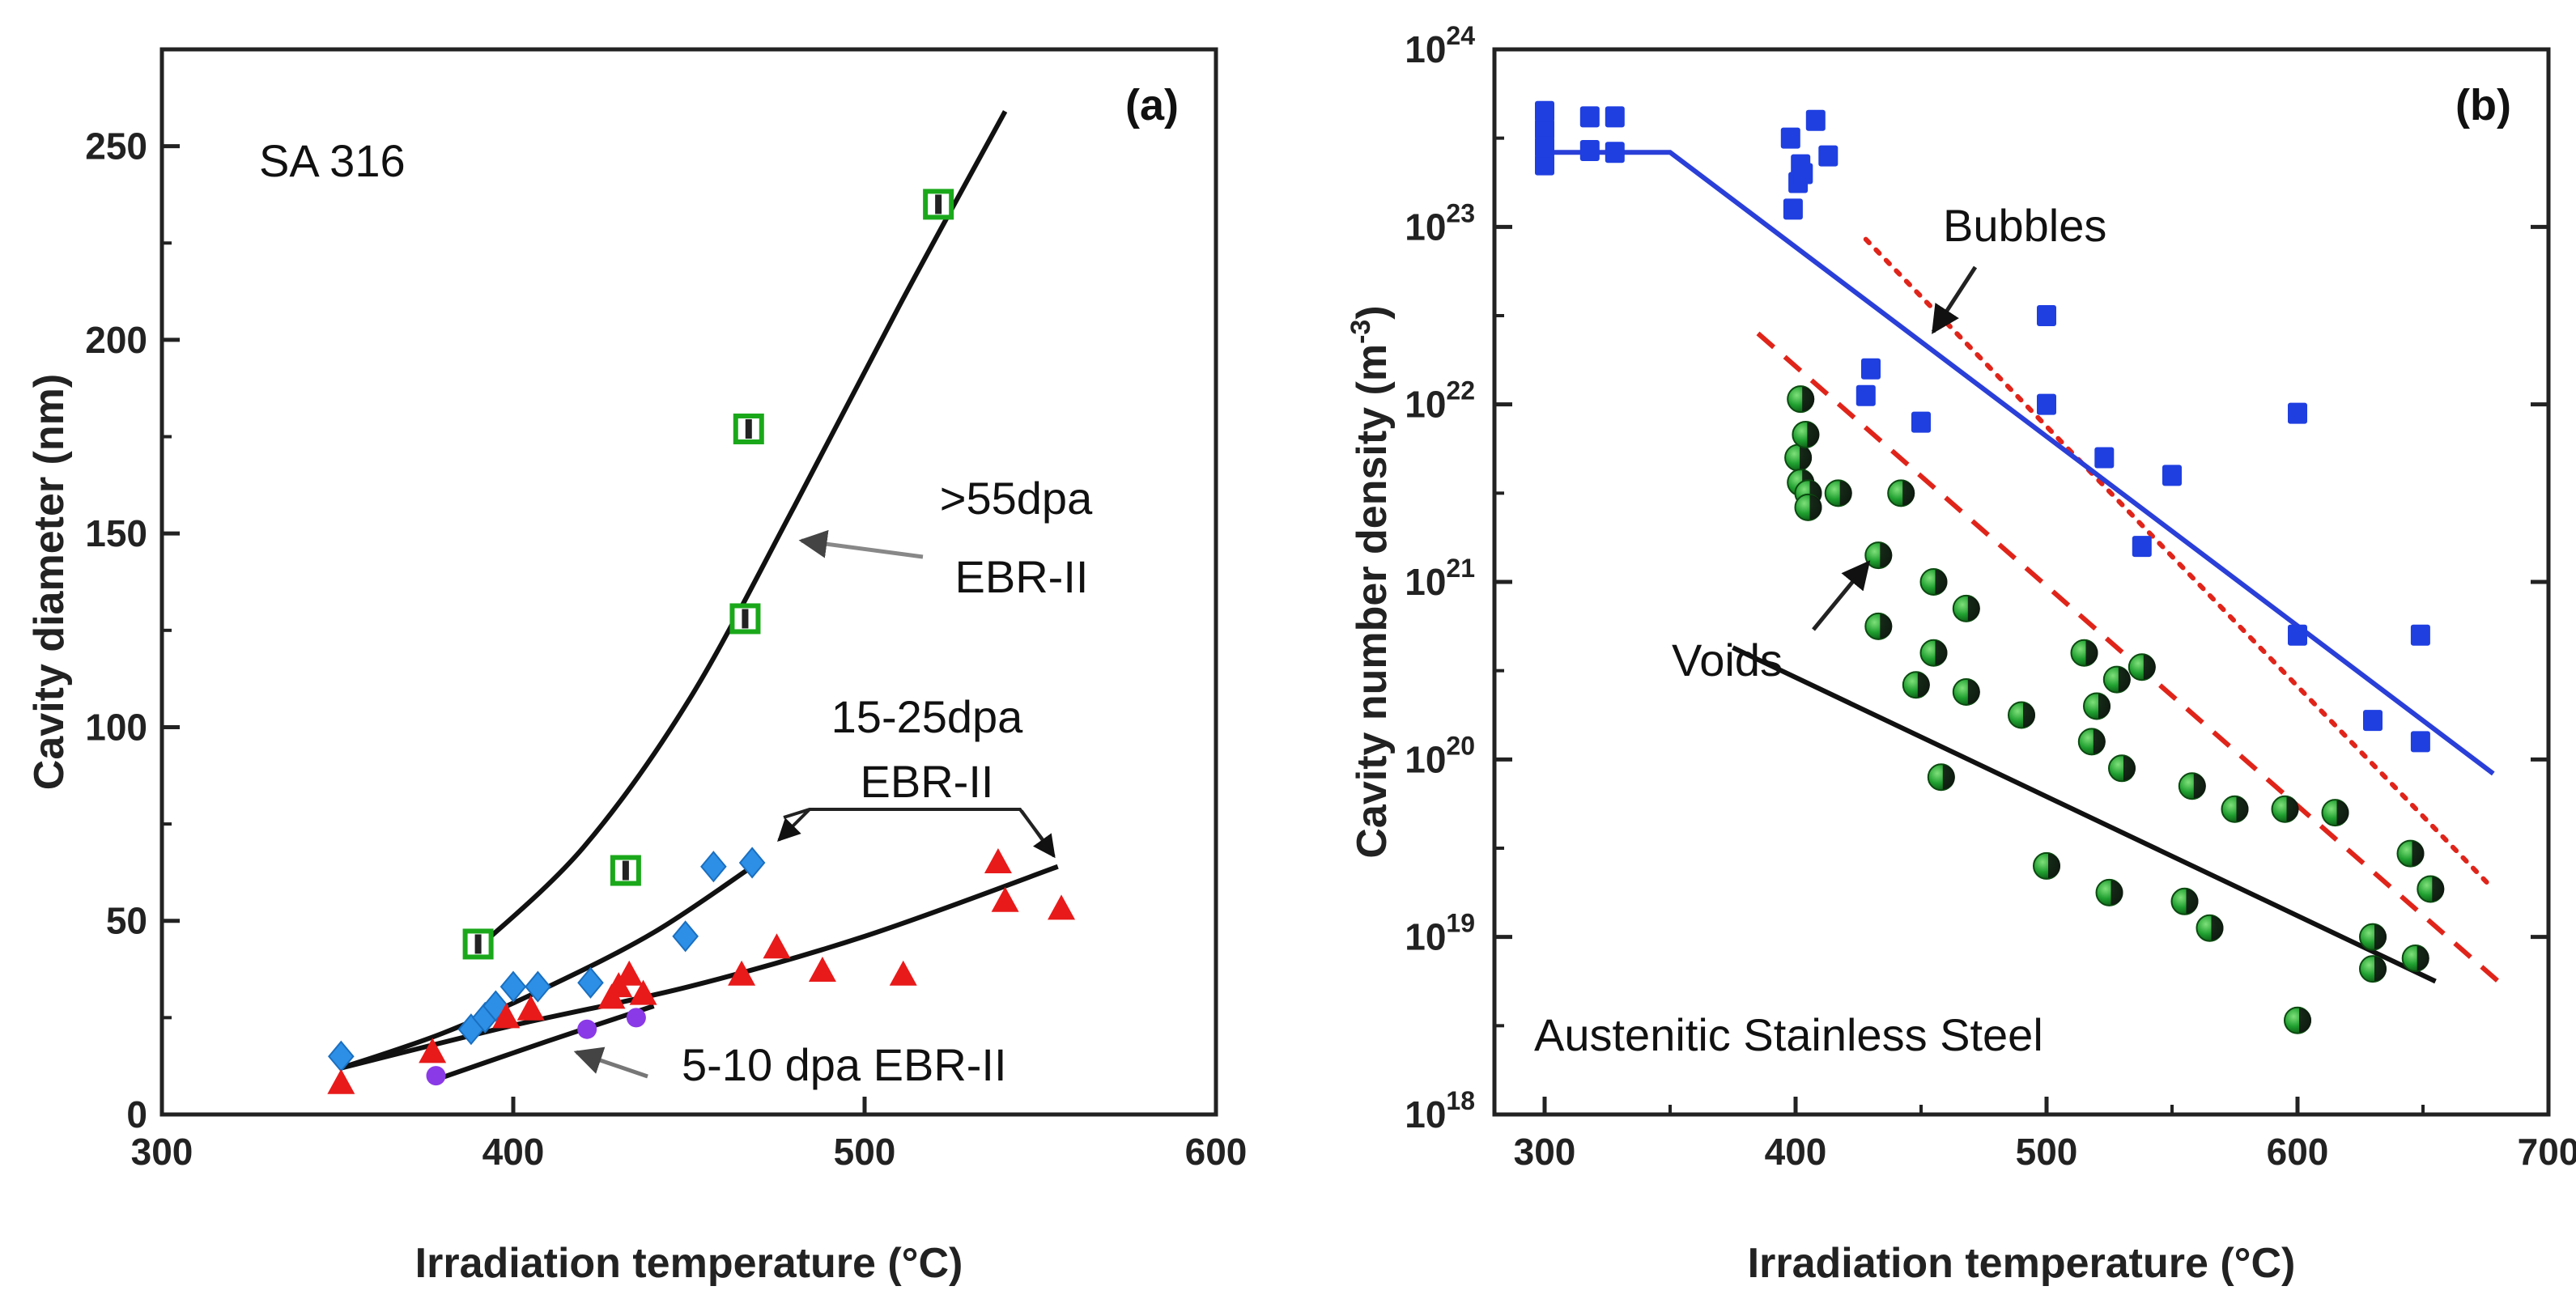  What do you see at coordinates (1842, 595) in the screenshot?
I see `arrow-voids` at bounding box center [1842, 595].